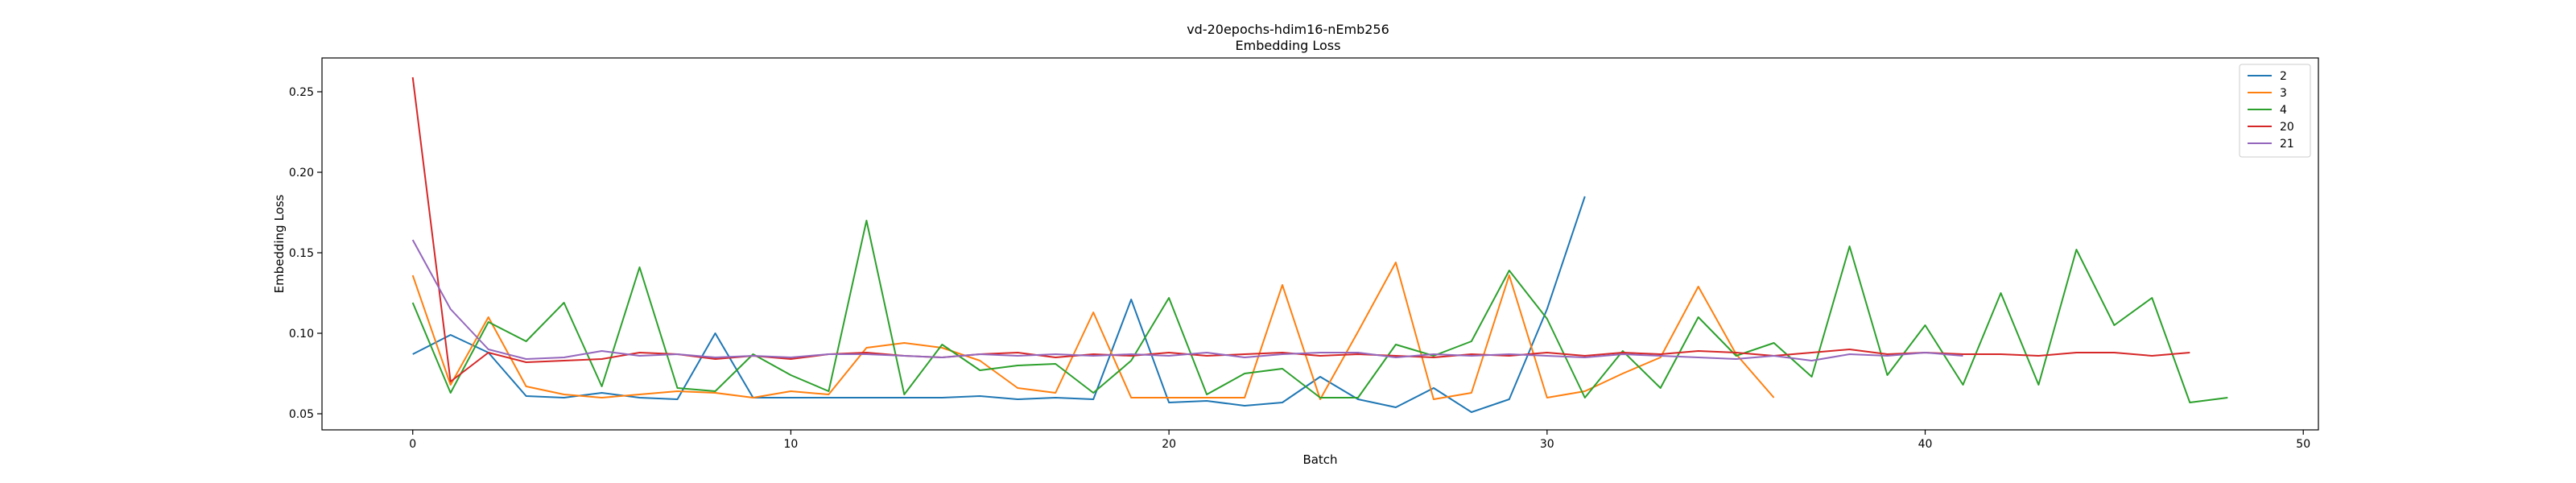 The height and width of the screenshot is (483, 2576). Describe the element at coordinates (301, 253) in the screenshot. I see `y-tick-label: 0.15` at that location.